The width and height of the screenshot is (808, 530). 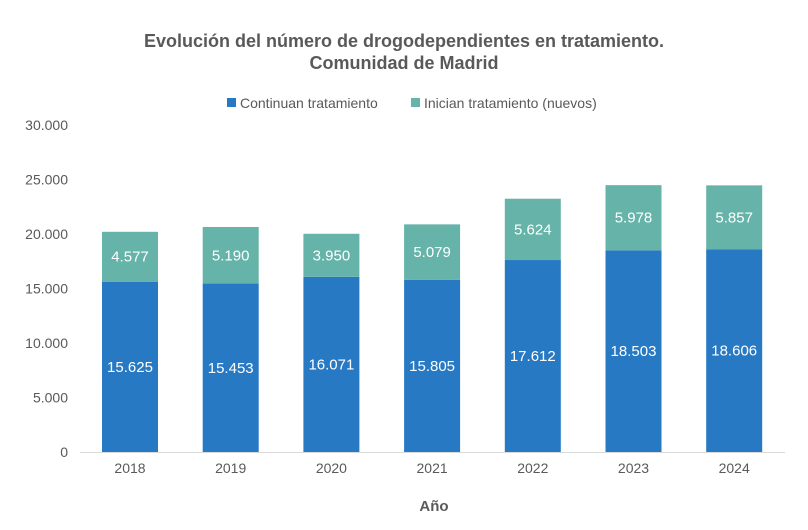 I want to click on data-label: 16.071, so click(x=331, y=364).